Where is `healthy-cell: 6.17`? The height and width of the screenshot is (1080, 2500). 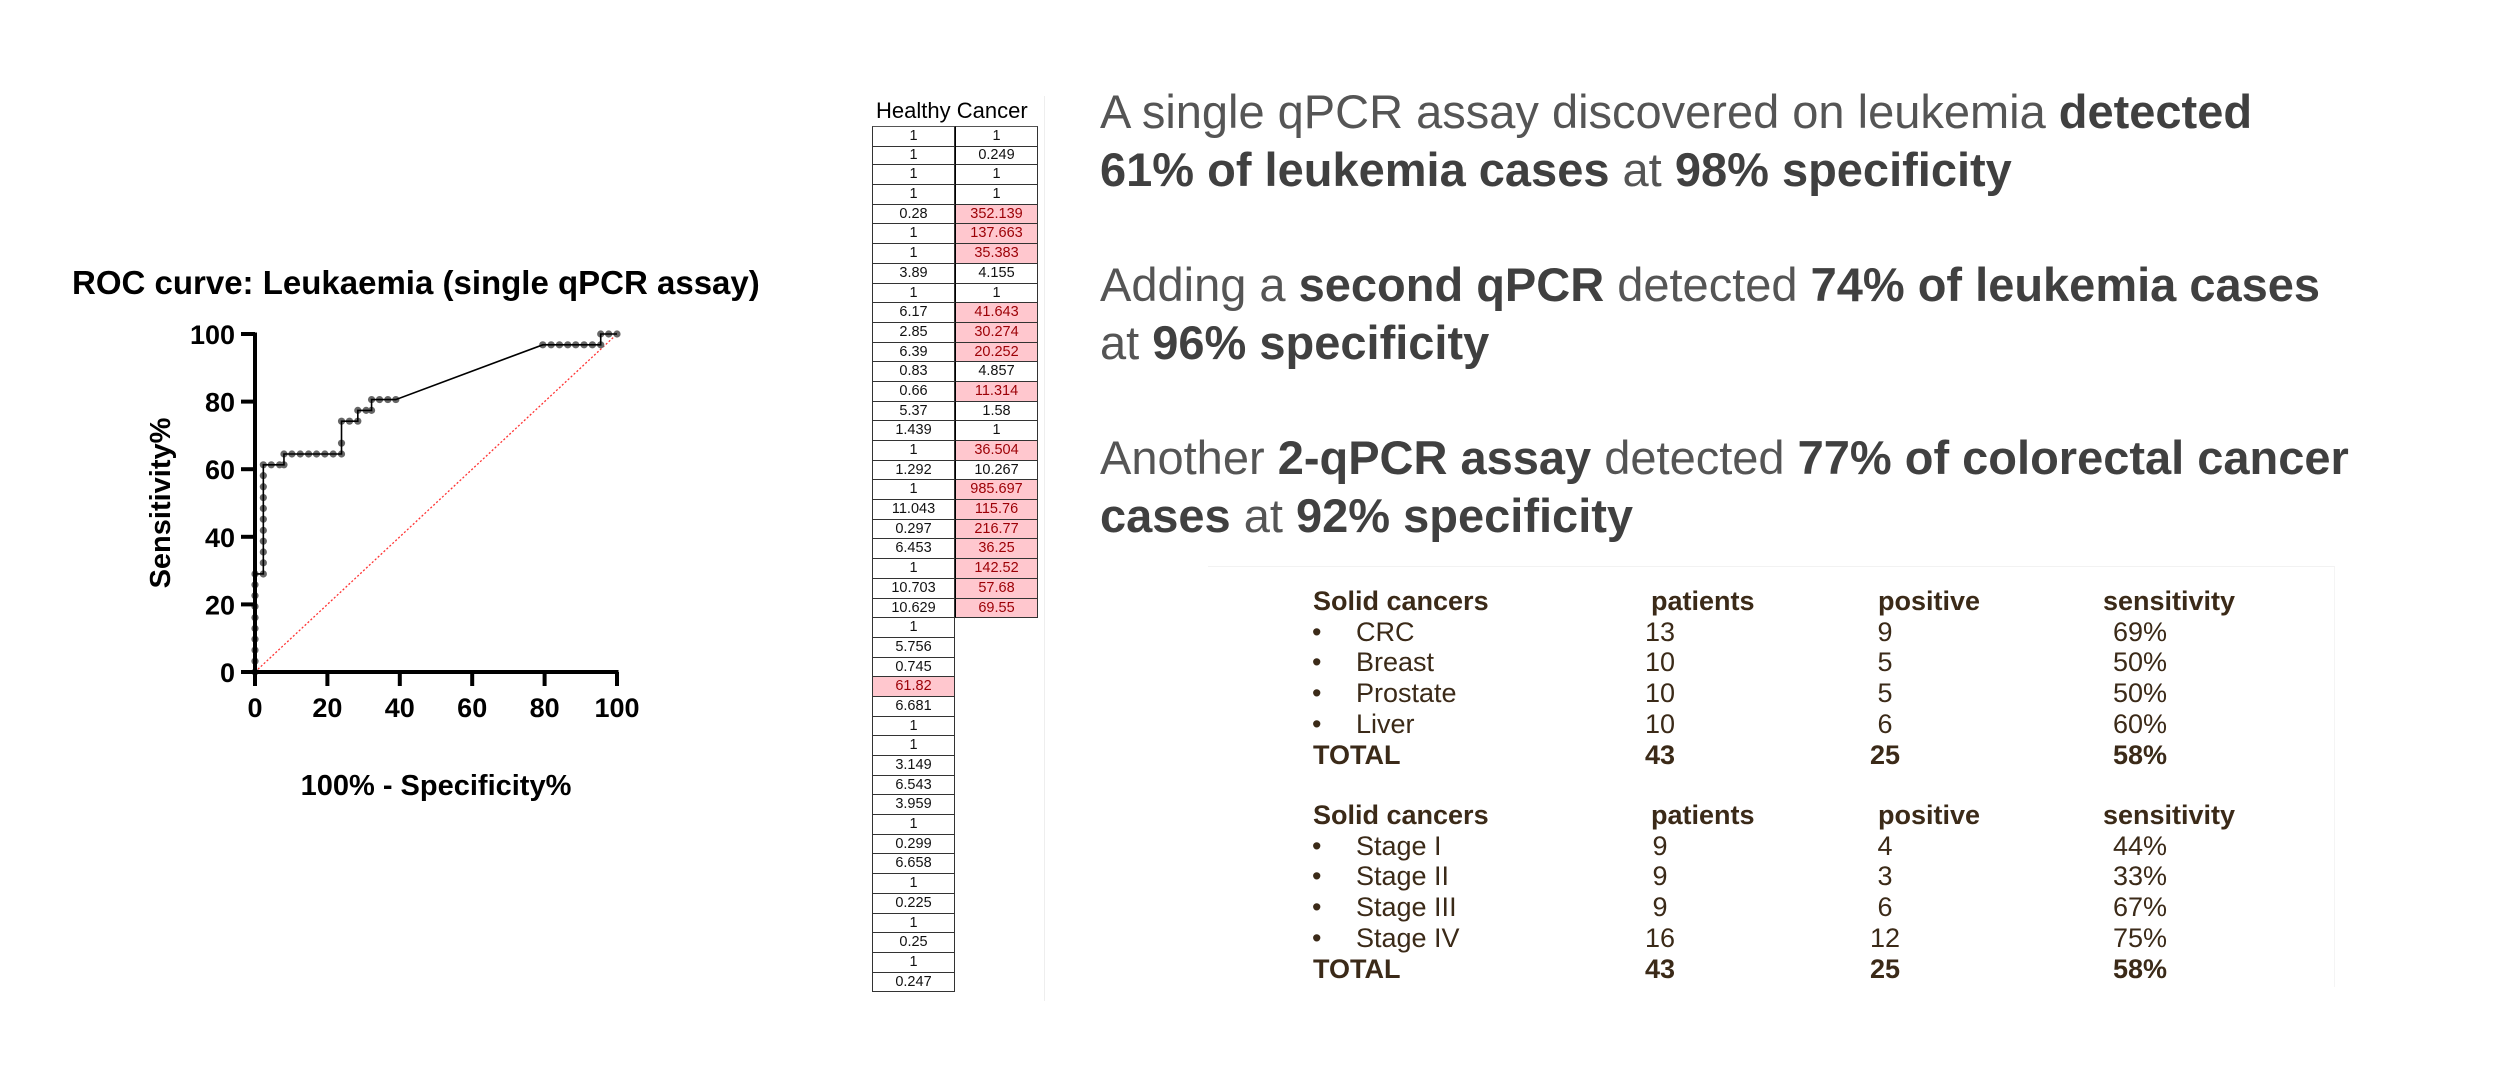
healthy-cell: 6.17 is located at coordinates (913, 313).